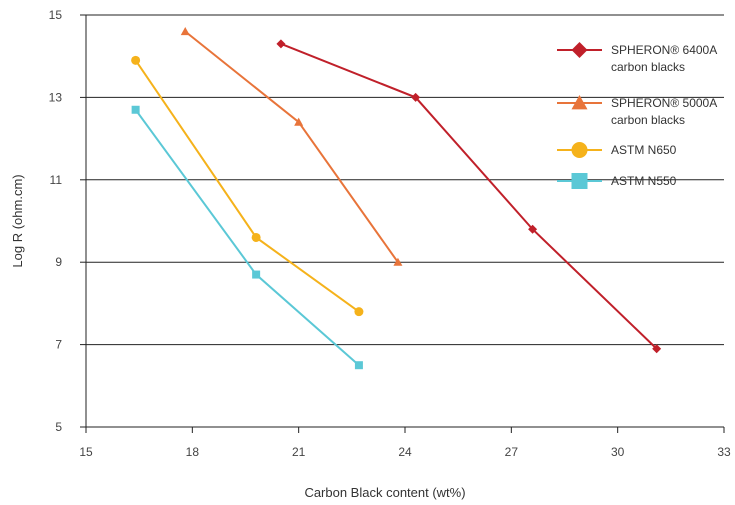 This screenshot has width=735, height=505. I want to click on legend-item-2: ASTM N650, so click(617, 150).